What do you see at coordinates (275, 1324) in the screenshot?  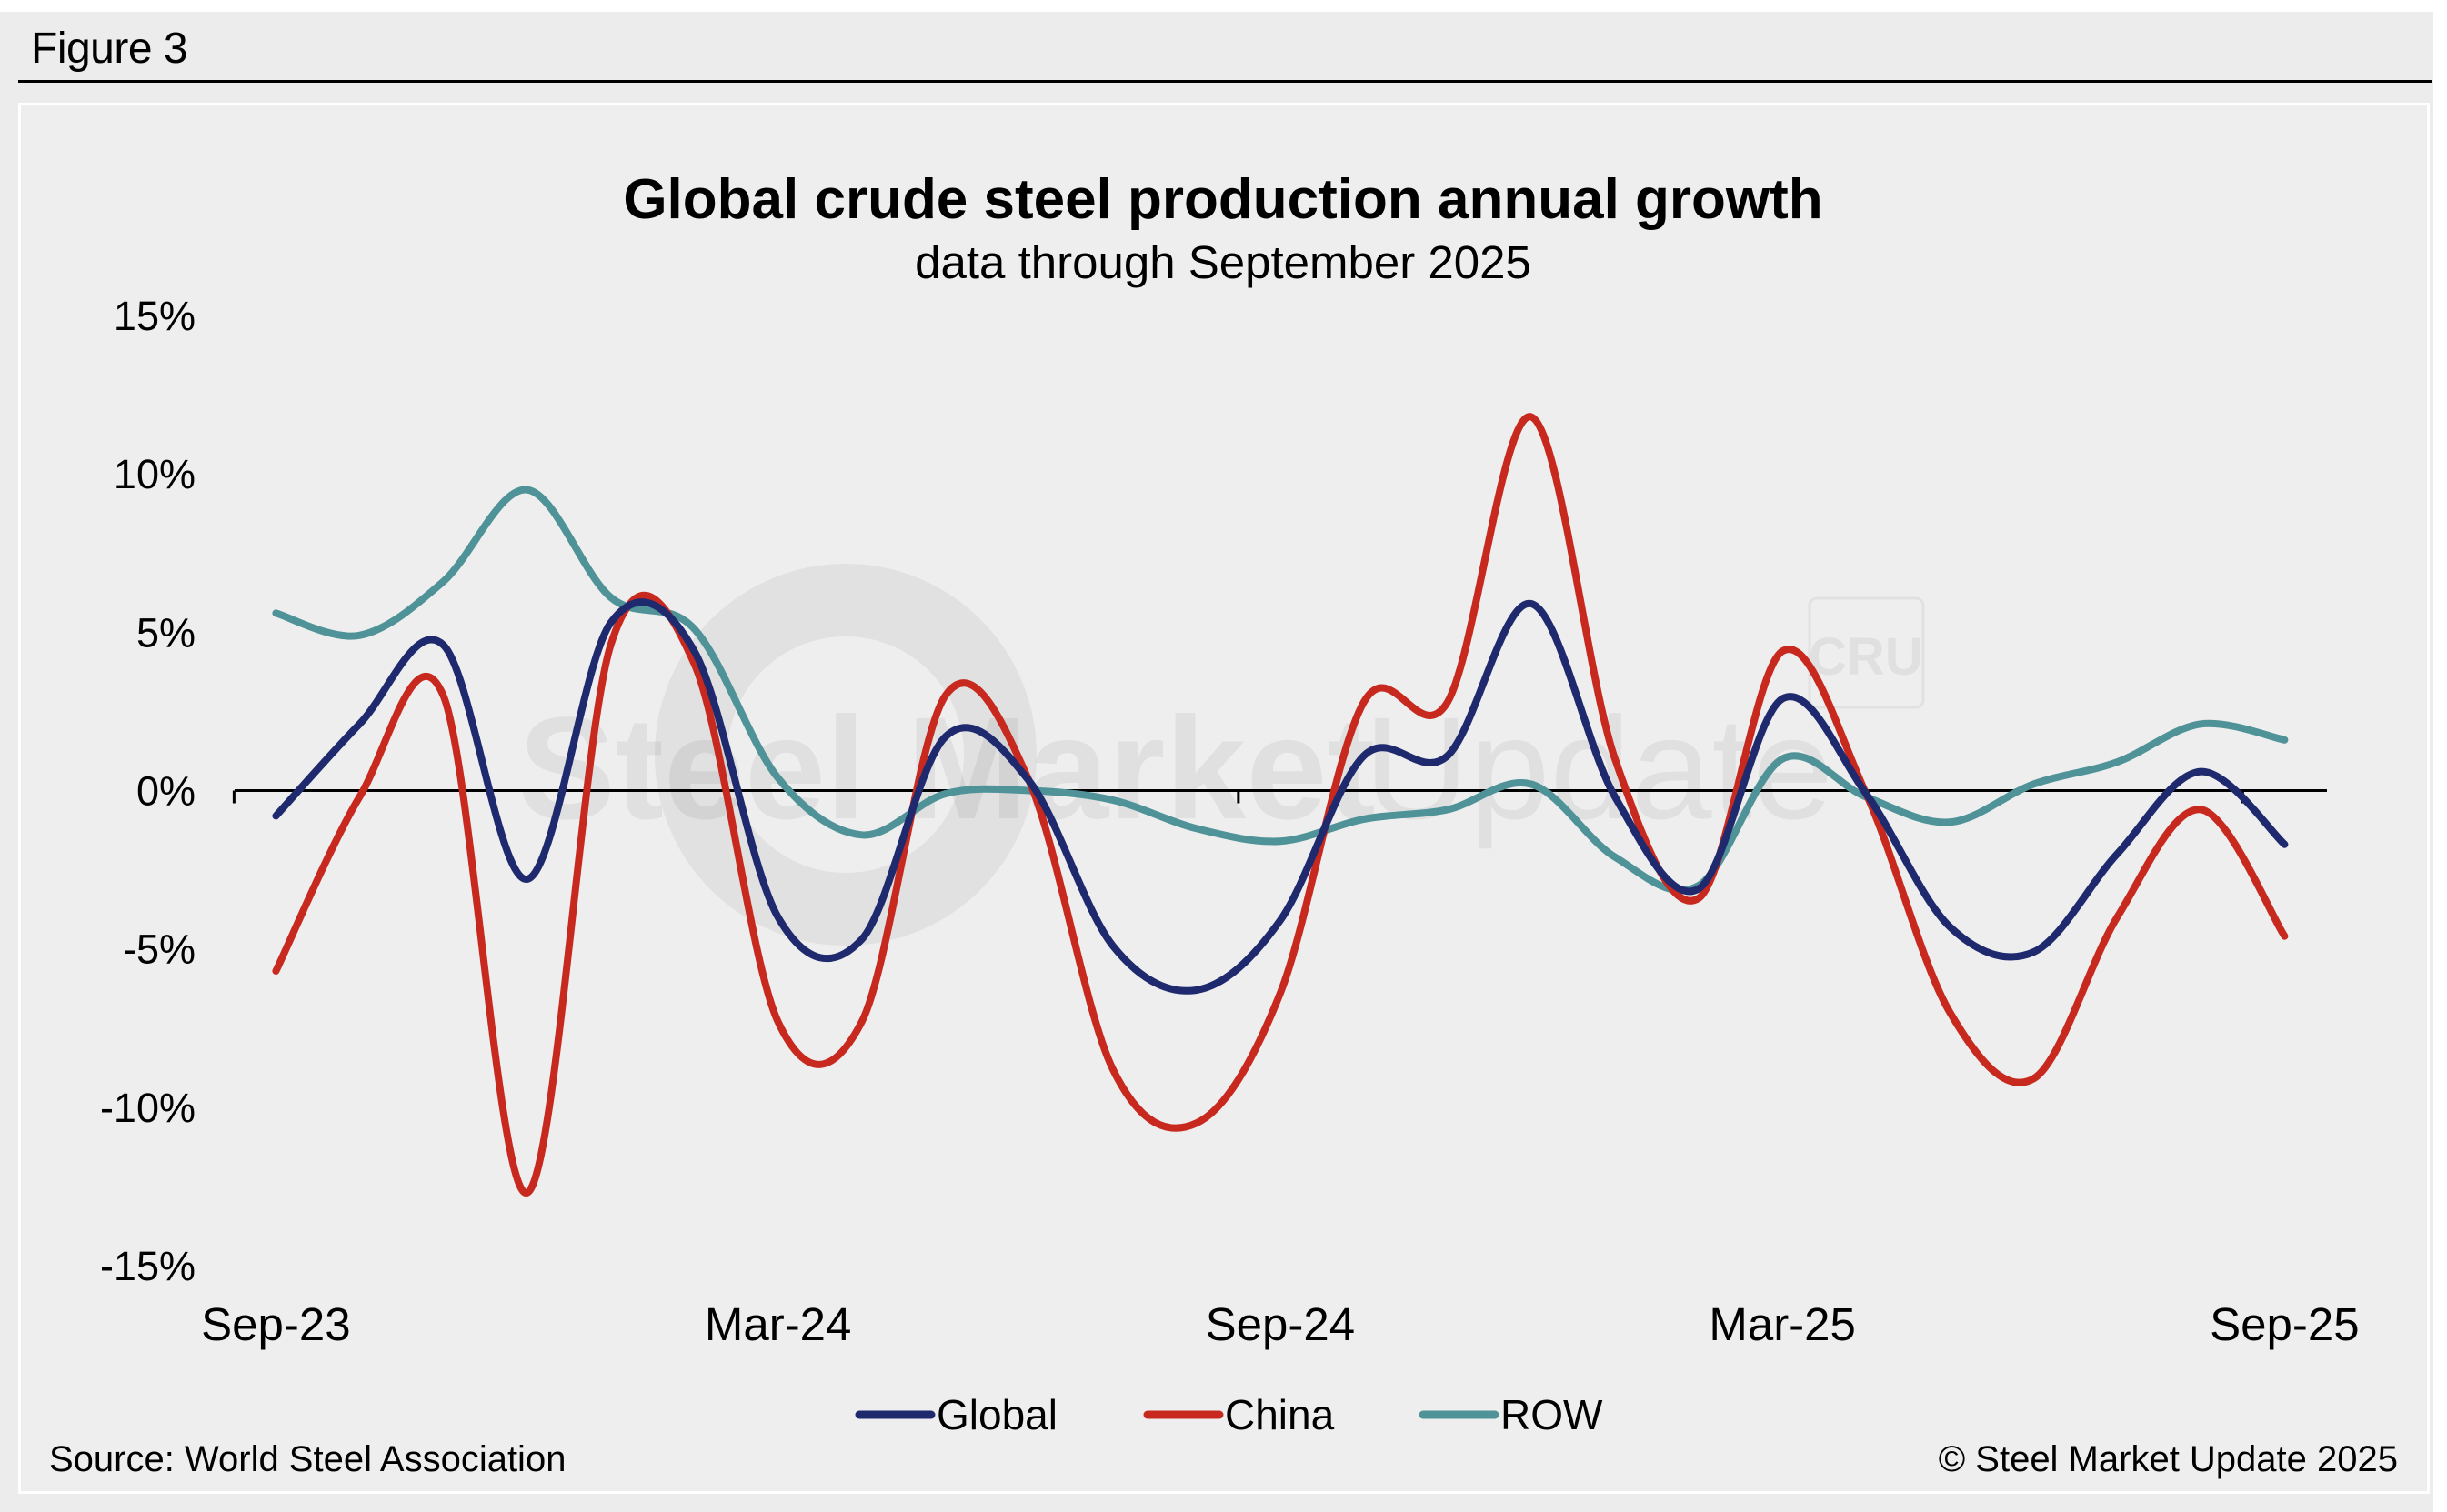 I see `x-tick-label: Sep-23` at bounding box center [275, 1324].